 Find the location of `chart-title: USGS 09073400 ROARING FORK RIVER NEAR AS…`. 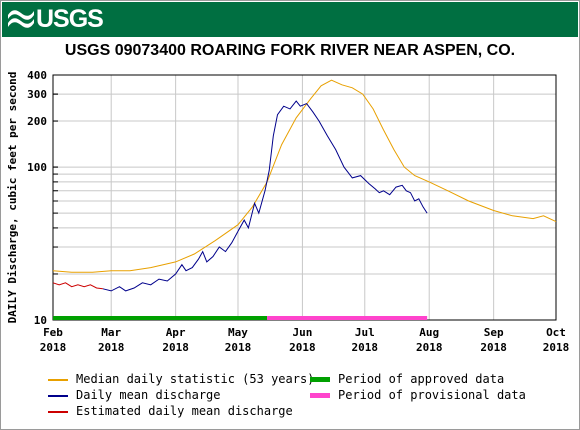

chart-title: USGS 09073400 ROARING FORK RIVER NEAR AS… is located at coordinates (290, 50).